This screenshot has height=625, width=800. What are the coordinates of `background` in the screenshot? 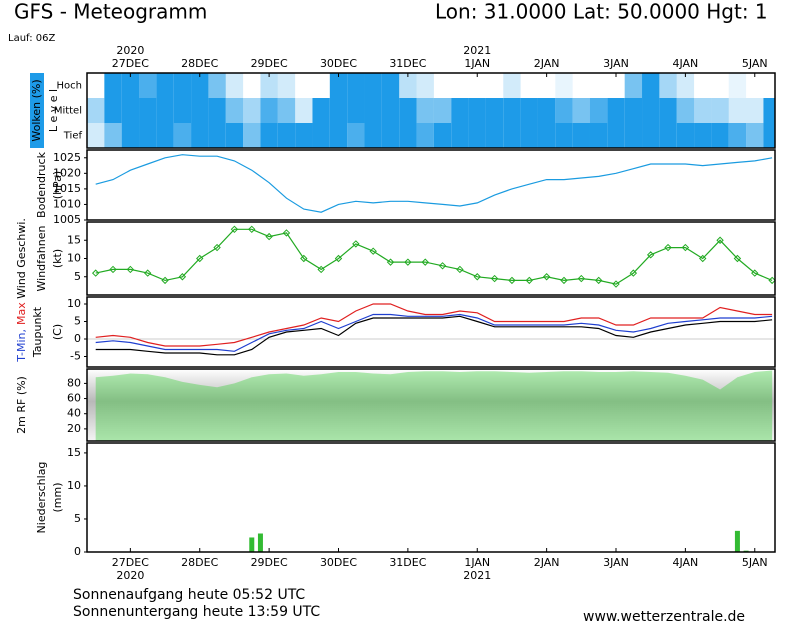 It's located at (431, 405).